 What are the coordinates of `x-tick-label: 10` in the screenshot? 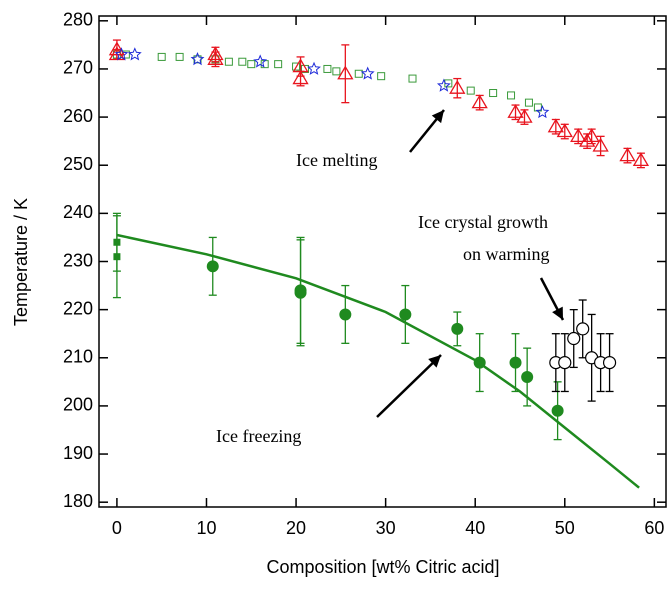 It's located at (206, 528).